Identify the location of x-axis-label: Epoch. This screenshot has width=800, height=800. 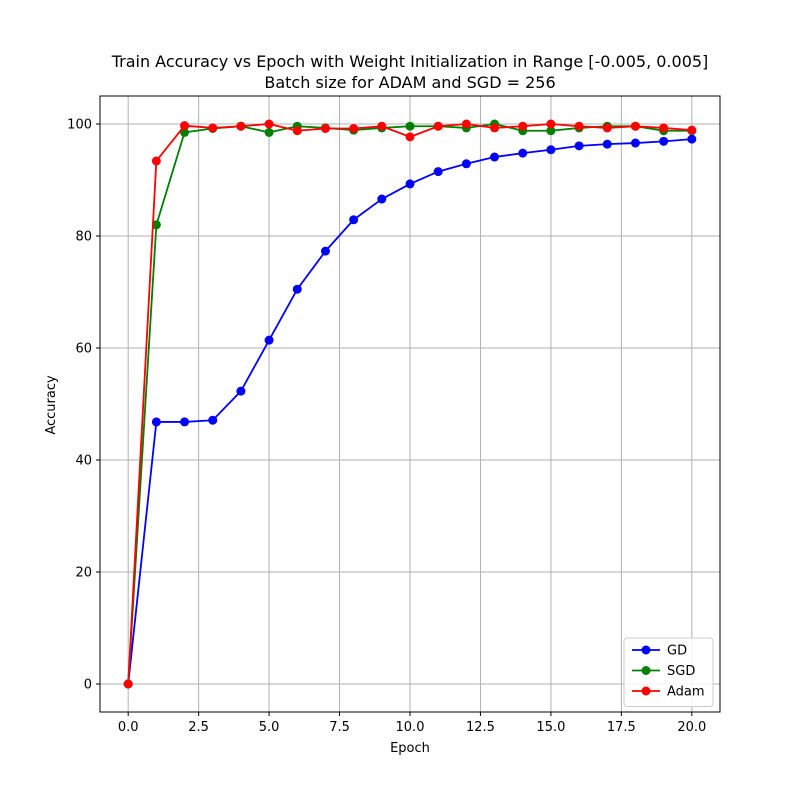
(410, 748).